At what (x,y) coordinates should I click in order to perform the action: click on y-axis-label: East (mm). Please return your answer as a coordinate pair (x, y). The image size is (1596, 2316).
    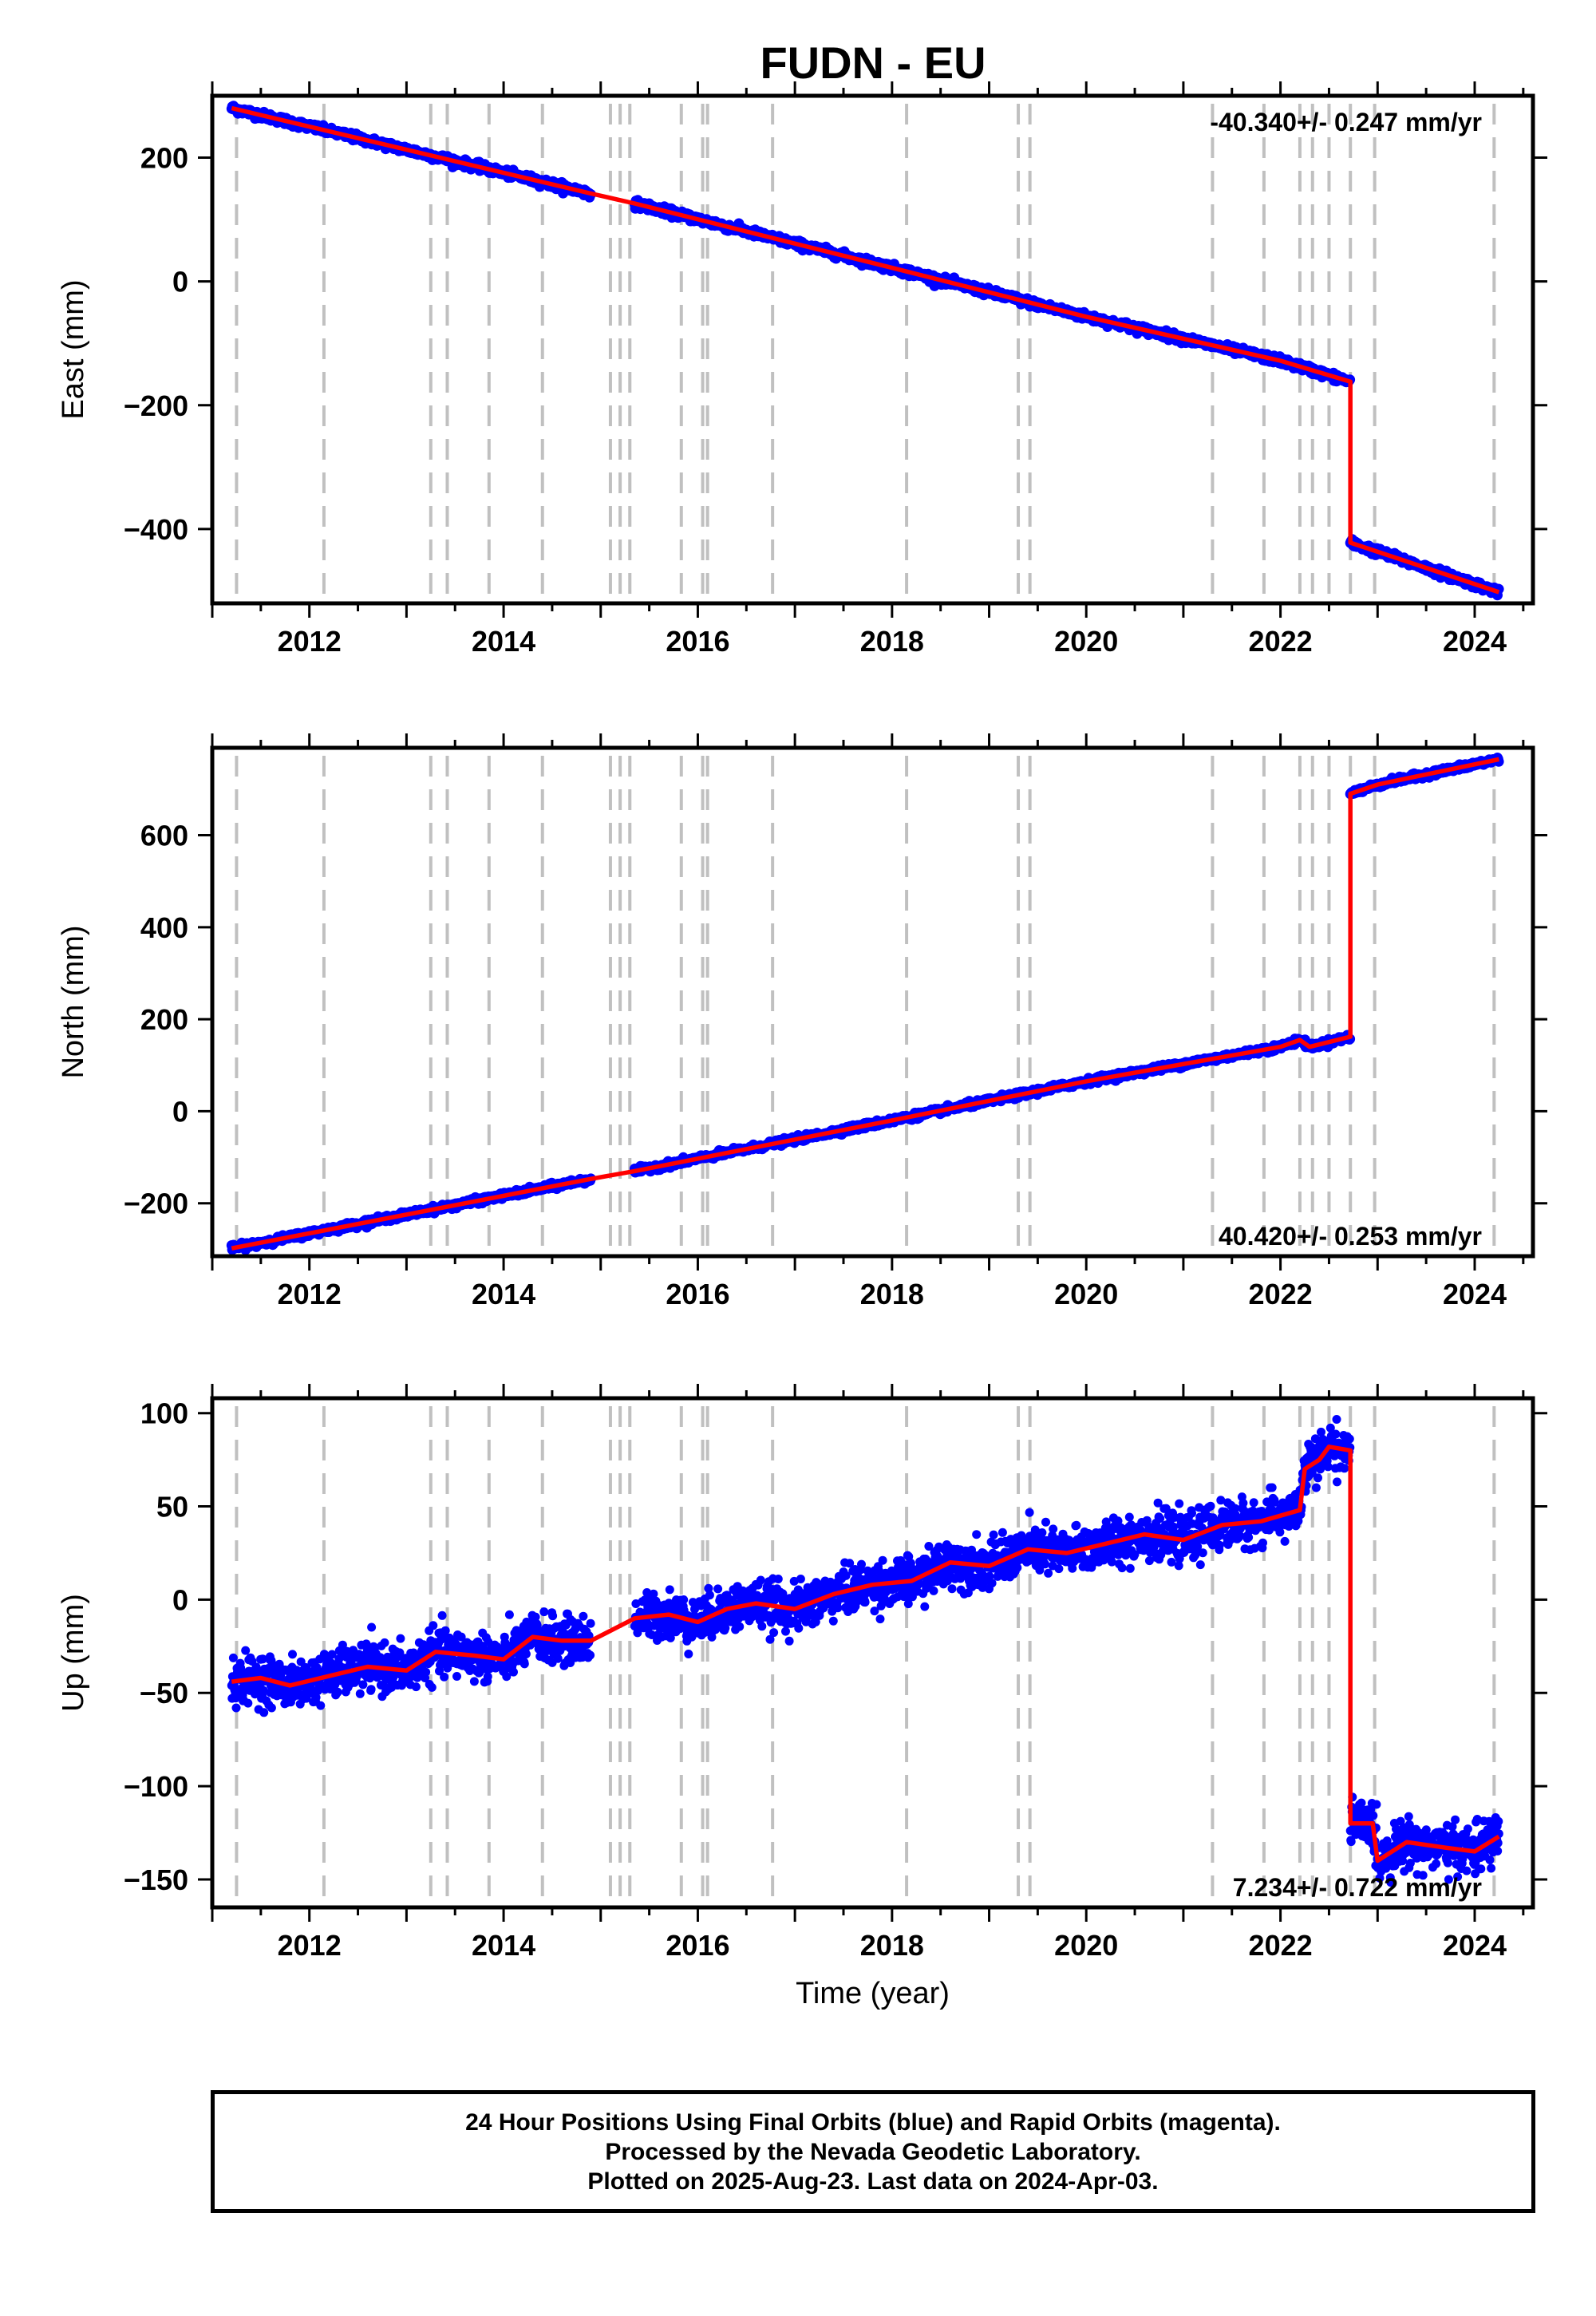
    Looking at the image, I should click on (73, 349).